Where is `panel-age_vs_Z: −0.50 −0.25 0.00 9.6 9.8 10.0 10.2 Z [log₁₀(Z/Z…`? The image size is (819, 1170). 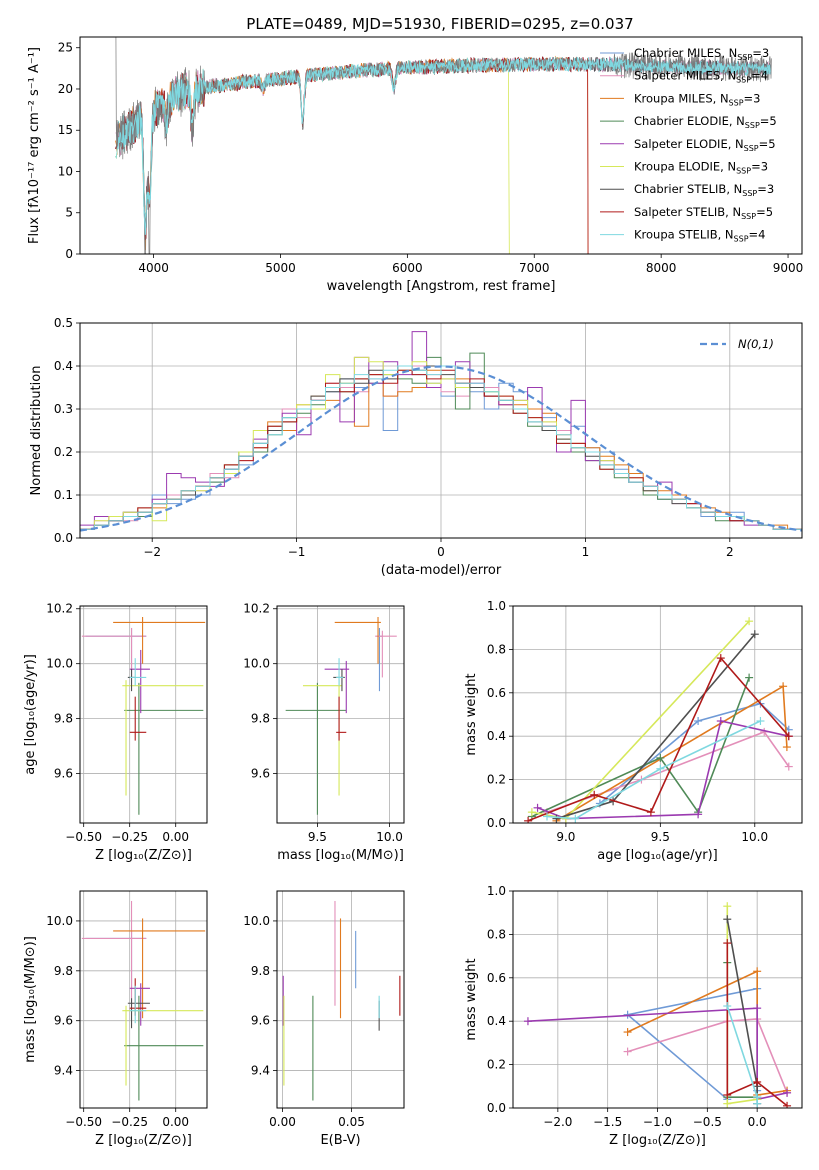 panel-age_vs_Z: −0.50 −0.25 0.00 9.6 9.8 10.0 10.2 Z [log₁₀(Z/Z… is located at coordinates (115, 732).